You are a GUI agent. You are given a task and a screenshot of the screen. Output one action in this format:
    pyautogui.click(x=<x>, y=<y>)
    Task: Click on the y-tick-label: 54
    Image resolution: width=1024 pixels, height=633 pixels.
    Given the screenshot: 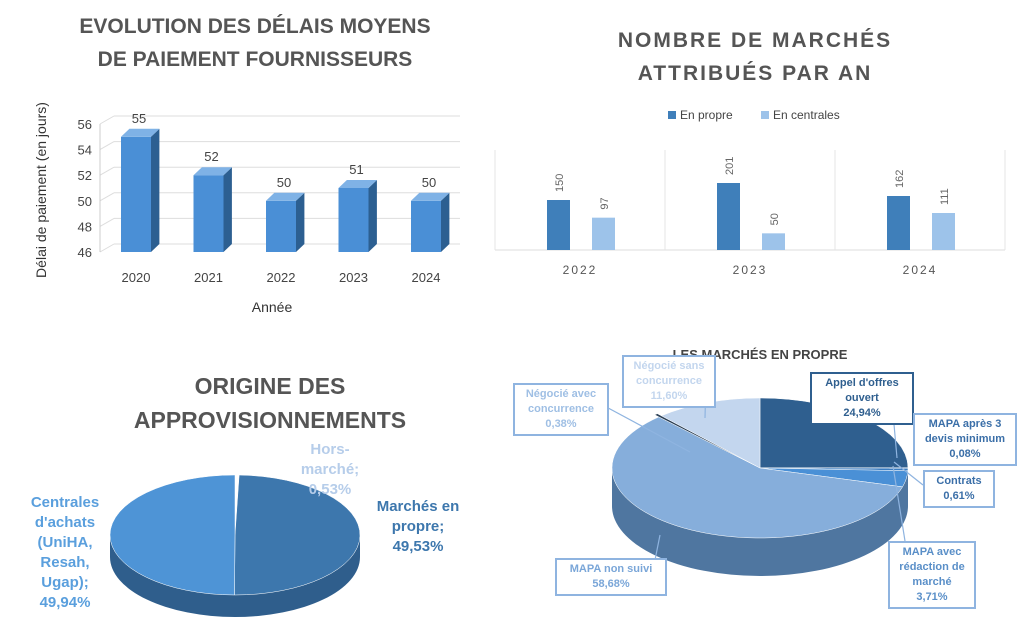 What is the action you would take?
    pyautogui.click(x=85, y=150)
    